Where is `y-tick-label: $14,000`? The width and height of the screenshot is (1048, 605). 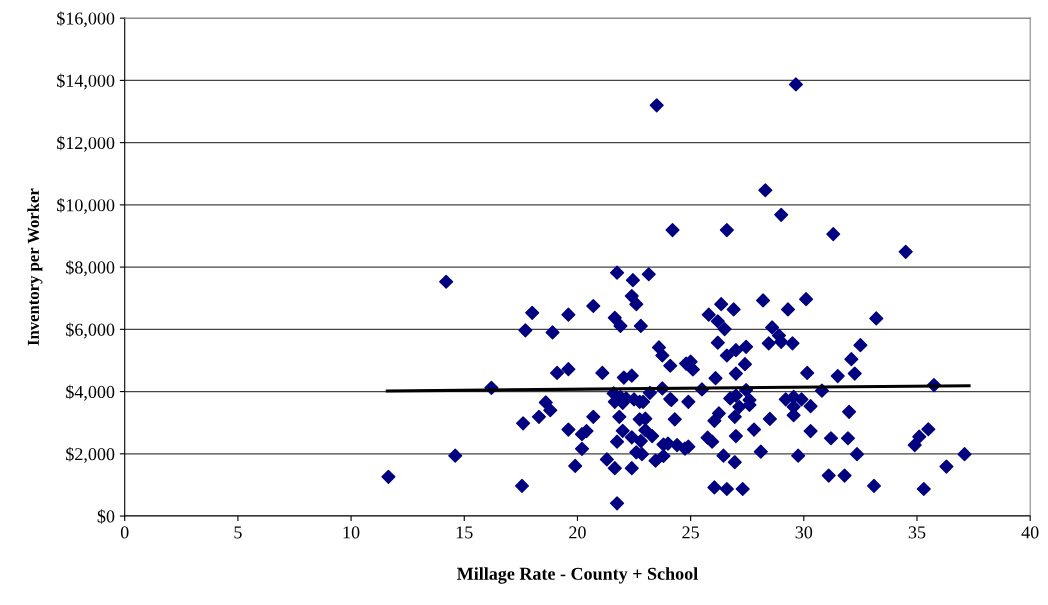
y-tick-label: $14,000 is located at coordinates (86, 81).